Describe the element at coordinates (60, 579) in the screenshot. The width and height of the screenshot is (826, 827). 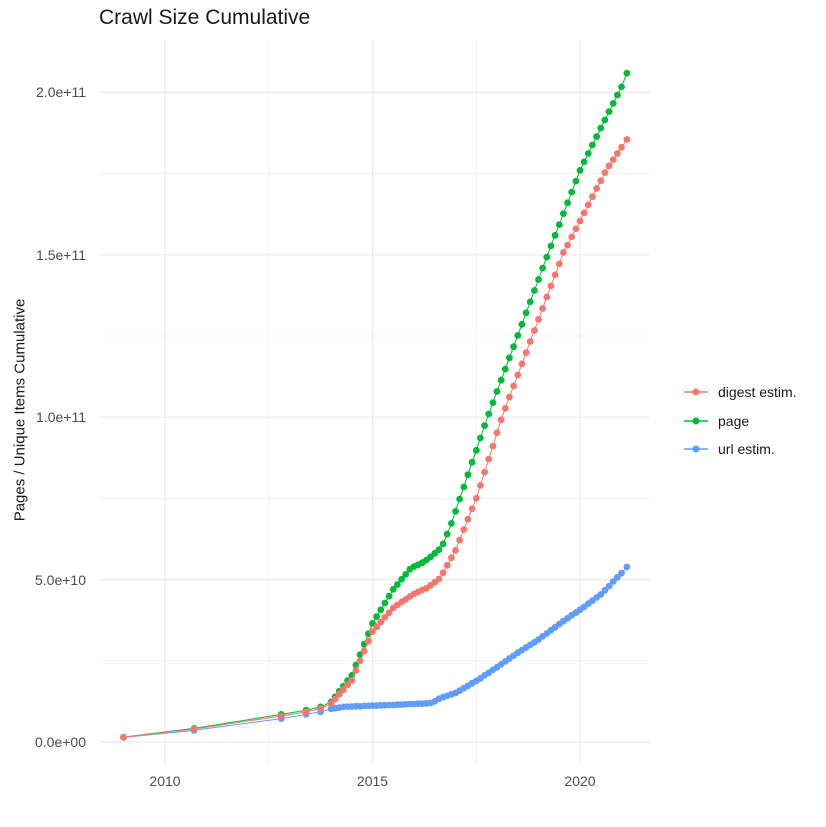
I see `y-tick-label: 5.0e+10` at that location.